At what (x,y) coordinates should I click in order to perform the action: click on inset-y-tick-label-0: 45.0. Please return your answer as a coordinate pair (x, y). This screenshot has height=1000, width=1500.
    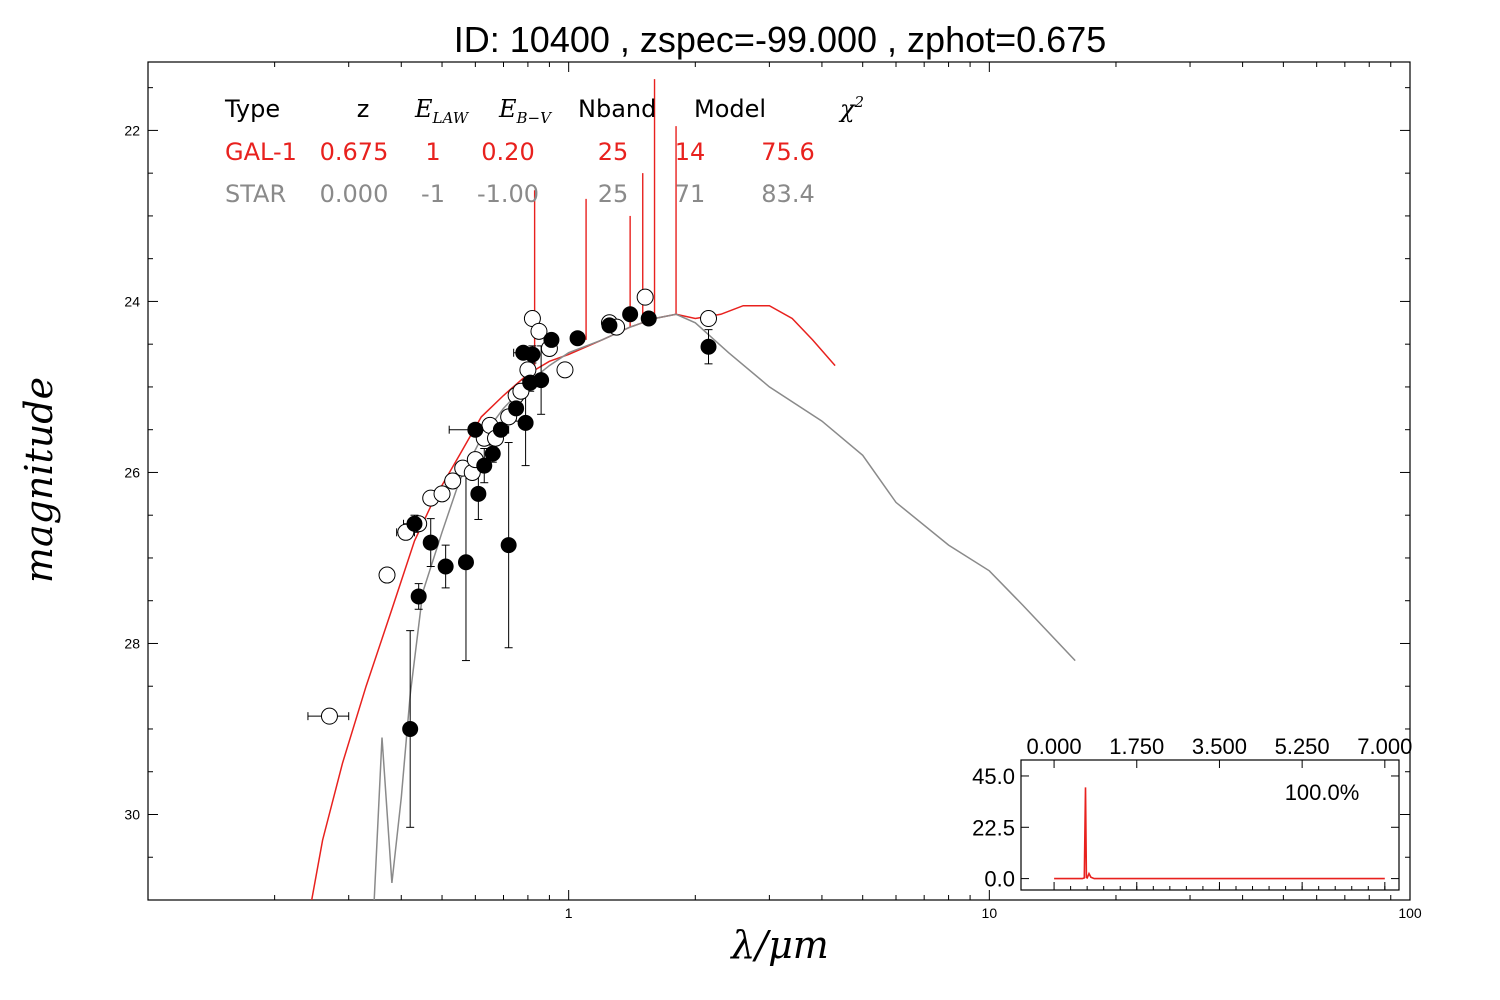
    Looking at the image, I should click on (993, 776).